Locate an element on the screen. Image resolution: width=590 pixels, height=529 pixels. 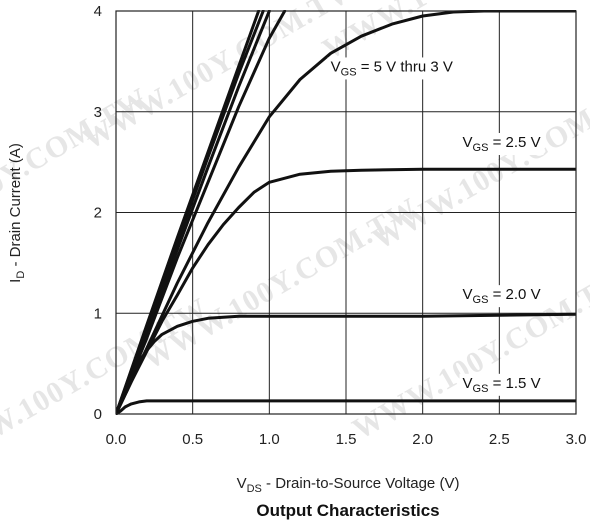
x-axis-label: VDS - Drain-to-Source Voltage (V) is located at coordinates (348, 485).